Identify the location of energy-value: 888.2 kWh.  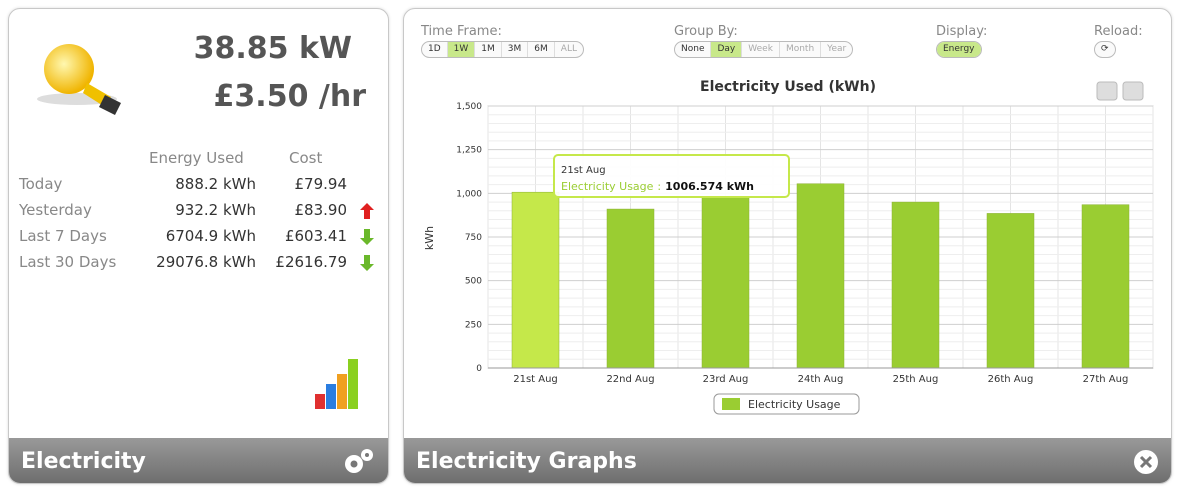
(215, 184).